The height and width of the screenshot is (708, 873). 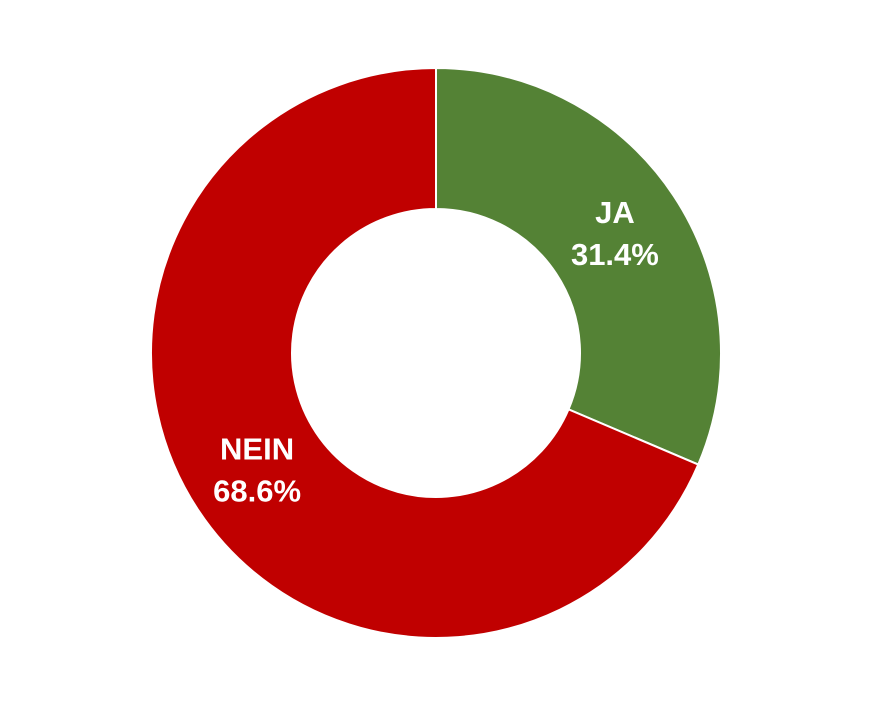 I want to click on slice-value-label: 31.4%, so click(x=615, y=254).